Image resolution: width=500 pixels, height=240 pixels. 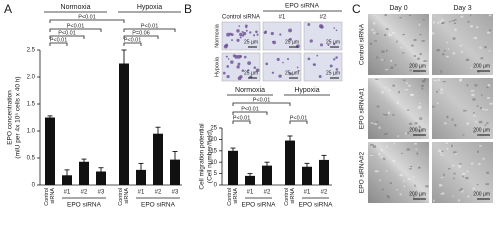 I want to click on y-tick-label: 10, so click(x=213, y=163).